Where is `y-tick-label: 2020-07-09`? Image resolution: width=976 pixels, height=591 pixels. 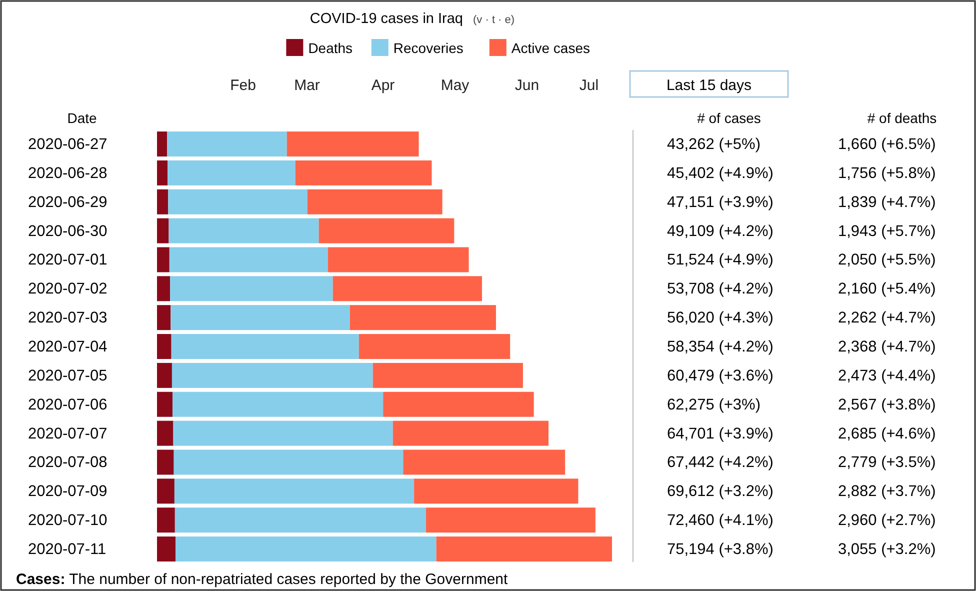
y-tick-label: 2020-07-09 is located at coordinates (68, 491).